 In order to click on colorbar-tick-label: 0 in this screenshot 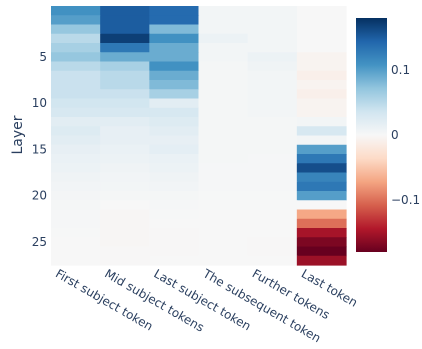, I will do `click(395, 135)`.